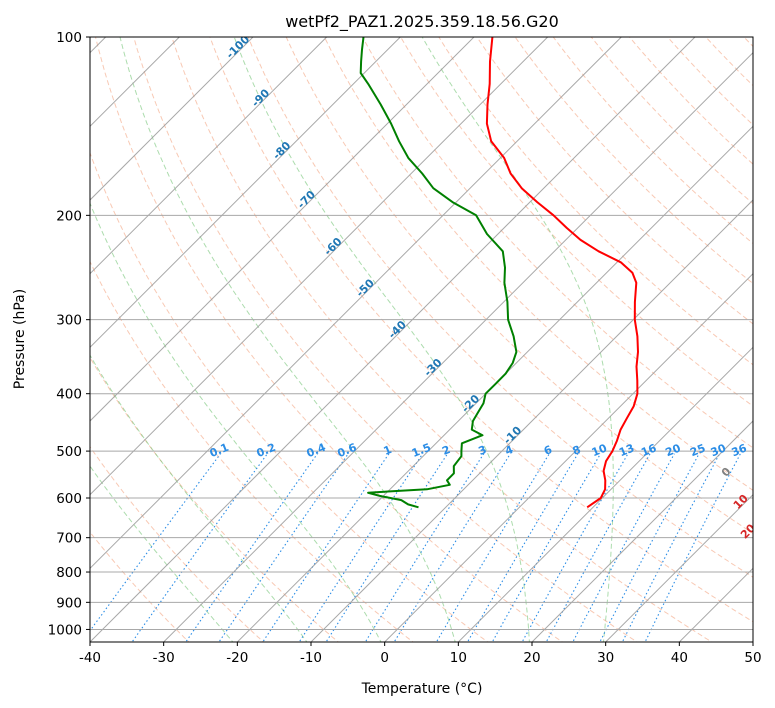 Image resolution: width=775 pixels, height=708 pixels. What do you see at coordinates (512, 435) in the screenshot?
I see `isotherm-label: -10` at bounding box center [512, 435].